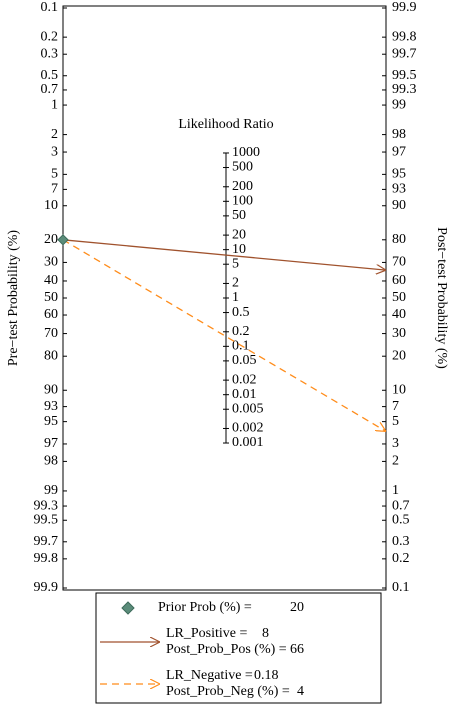 The width and height of the screenshot is (454, 708). I want to click on y2-tick-label: 50, so click(399, 297).